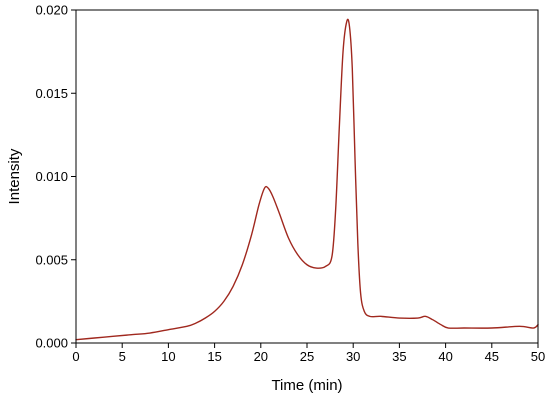 The height and width of the screenshot is (403, 550). Describe the element at coordinates (261, 356) in the screenshot. I see `x-tick-label: 20` at that location.